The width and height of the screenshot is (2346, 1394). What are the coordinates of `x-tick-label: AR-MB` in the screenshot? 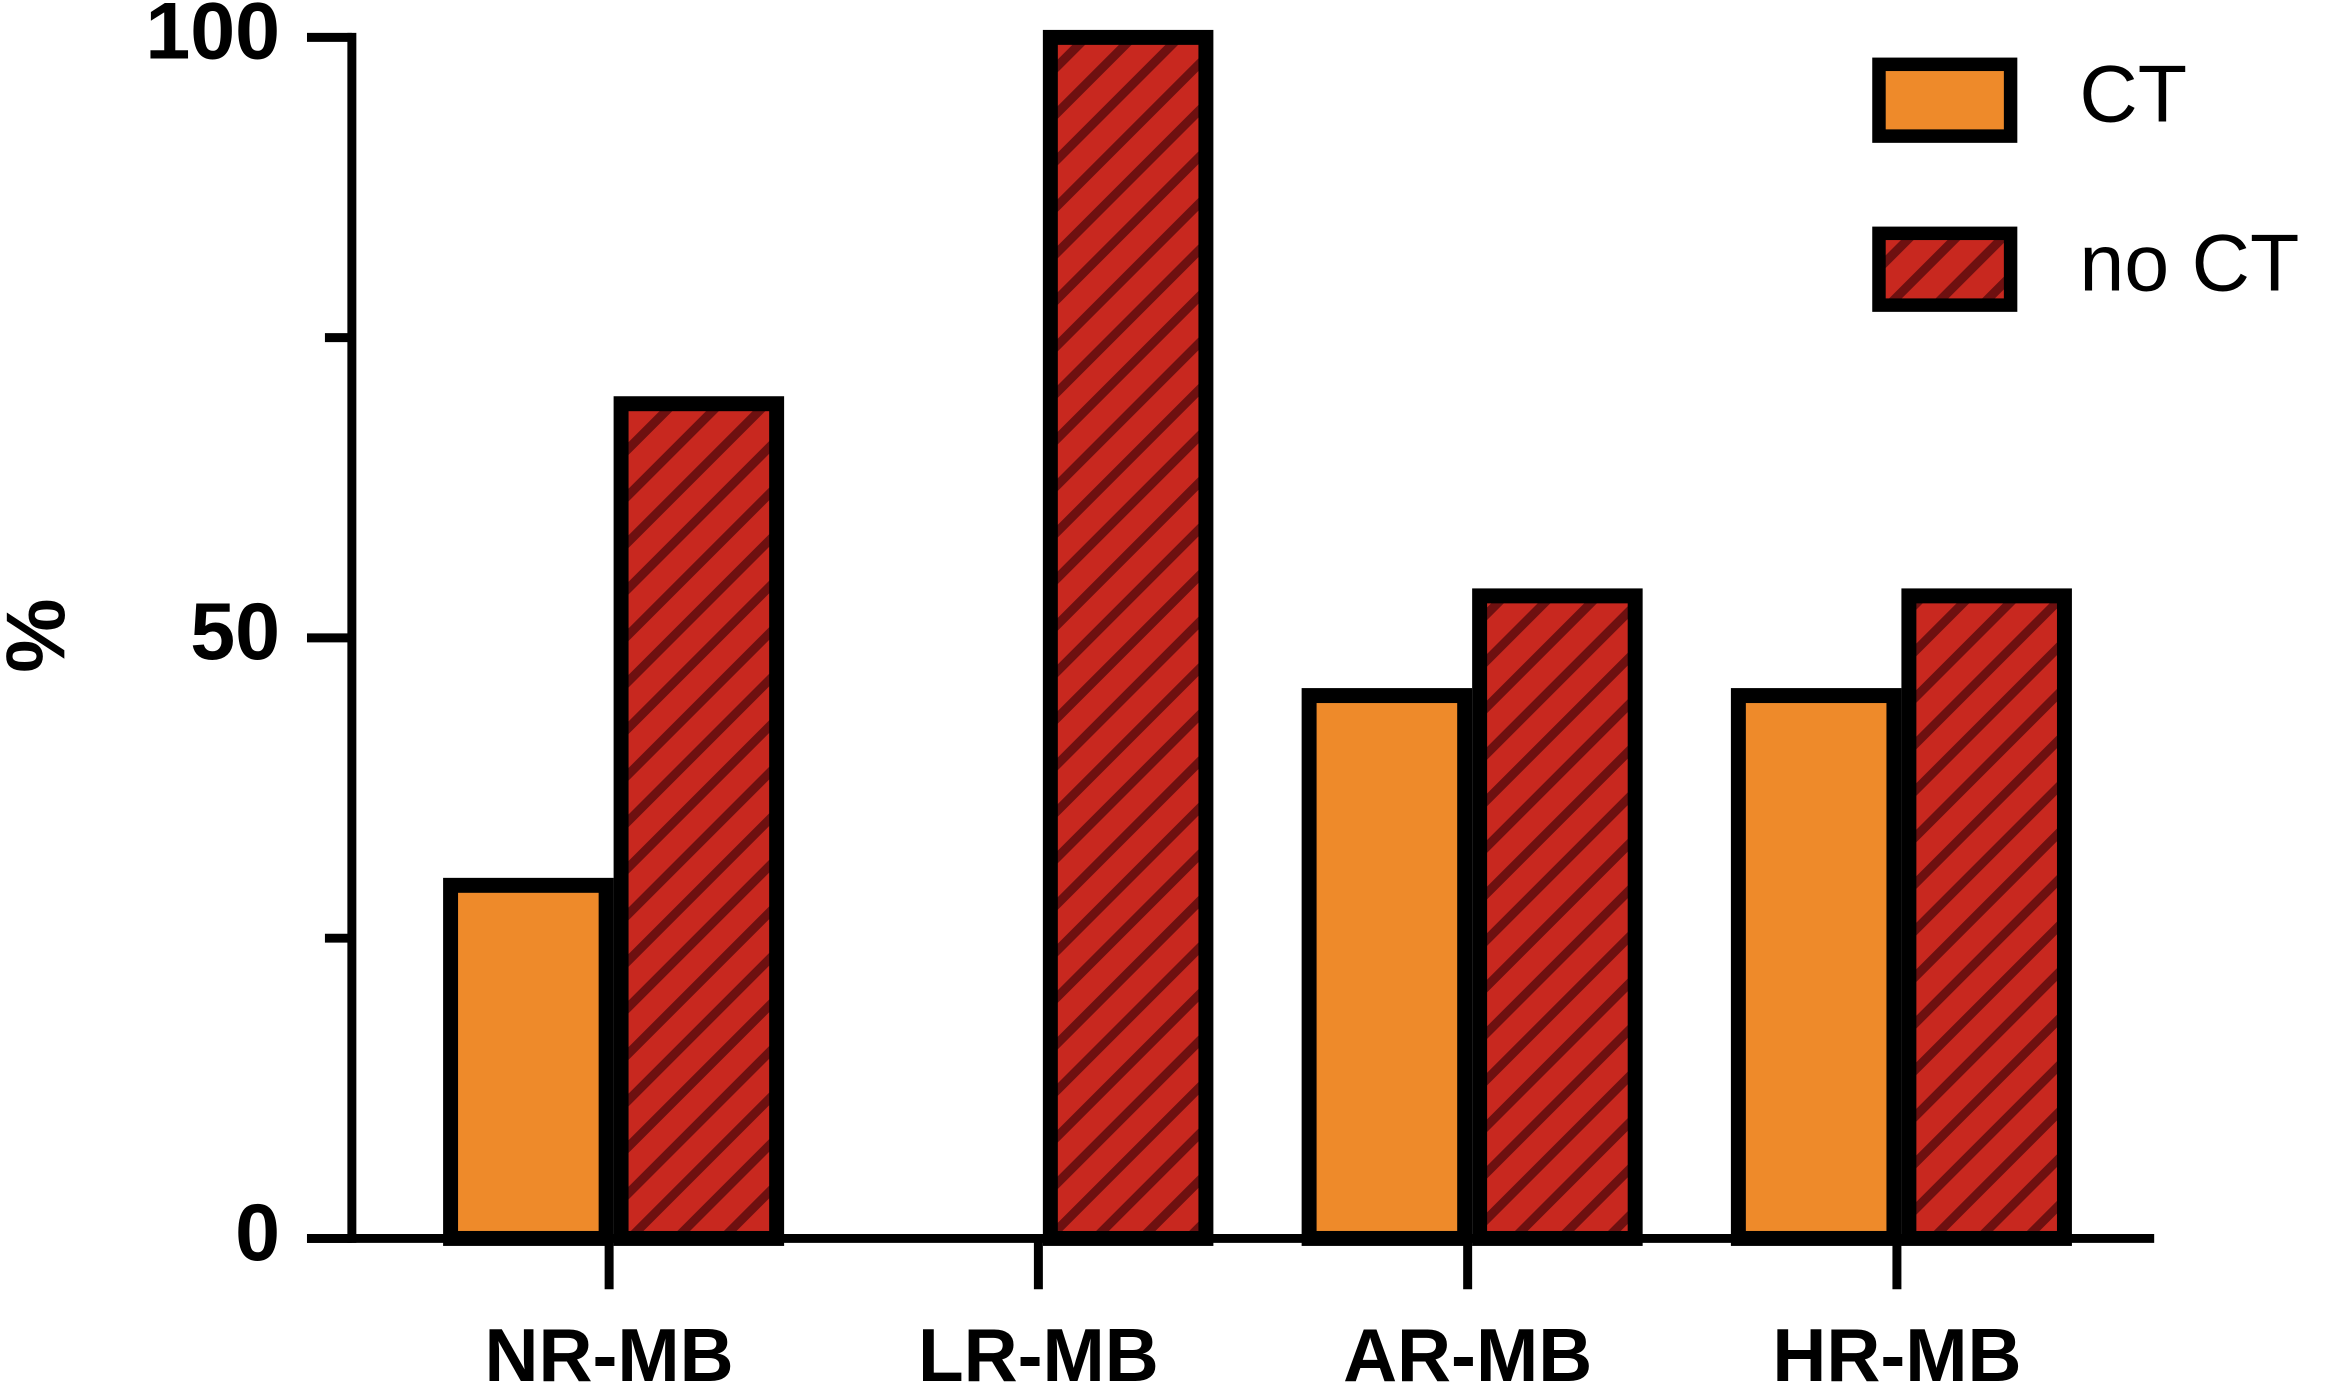 It's located at (1467, 1353).